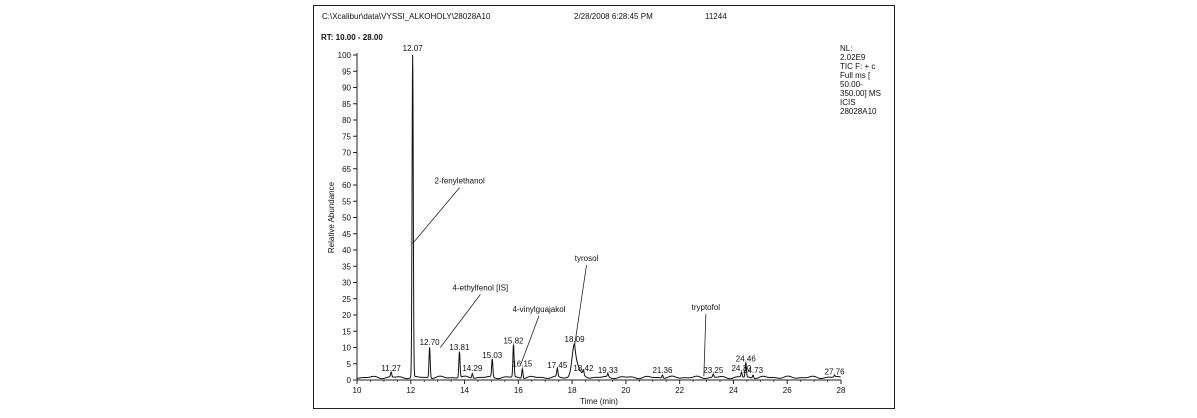 The height and width of the screenshot is (418, 1197). I want to click on peak-label: 21.36, so click(662, 370).